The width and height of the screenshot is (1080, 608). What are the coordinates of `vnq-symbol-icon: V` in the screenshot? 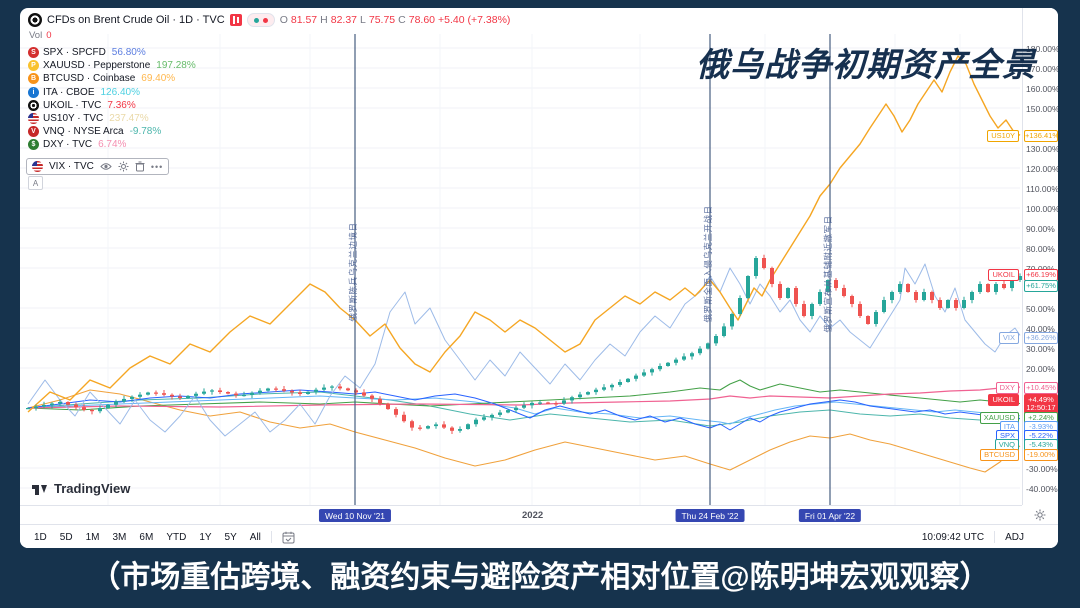 It's located at (33, 132).